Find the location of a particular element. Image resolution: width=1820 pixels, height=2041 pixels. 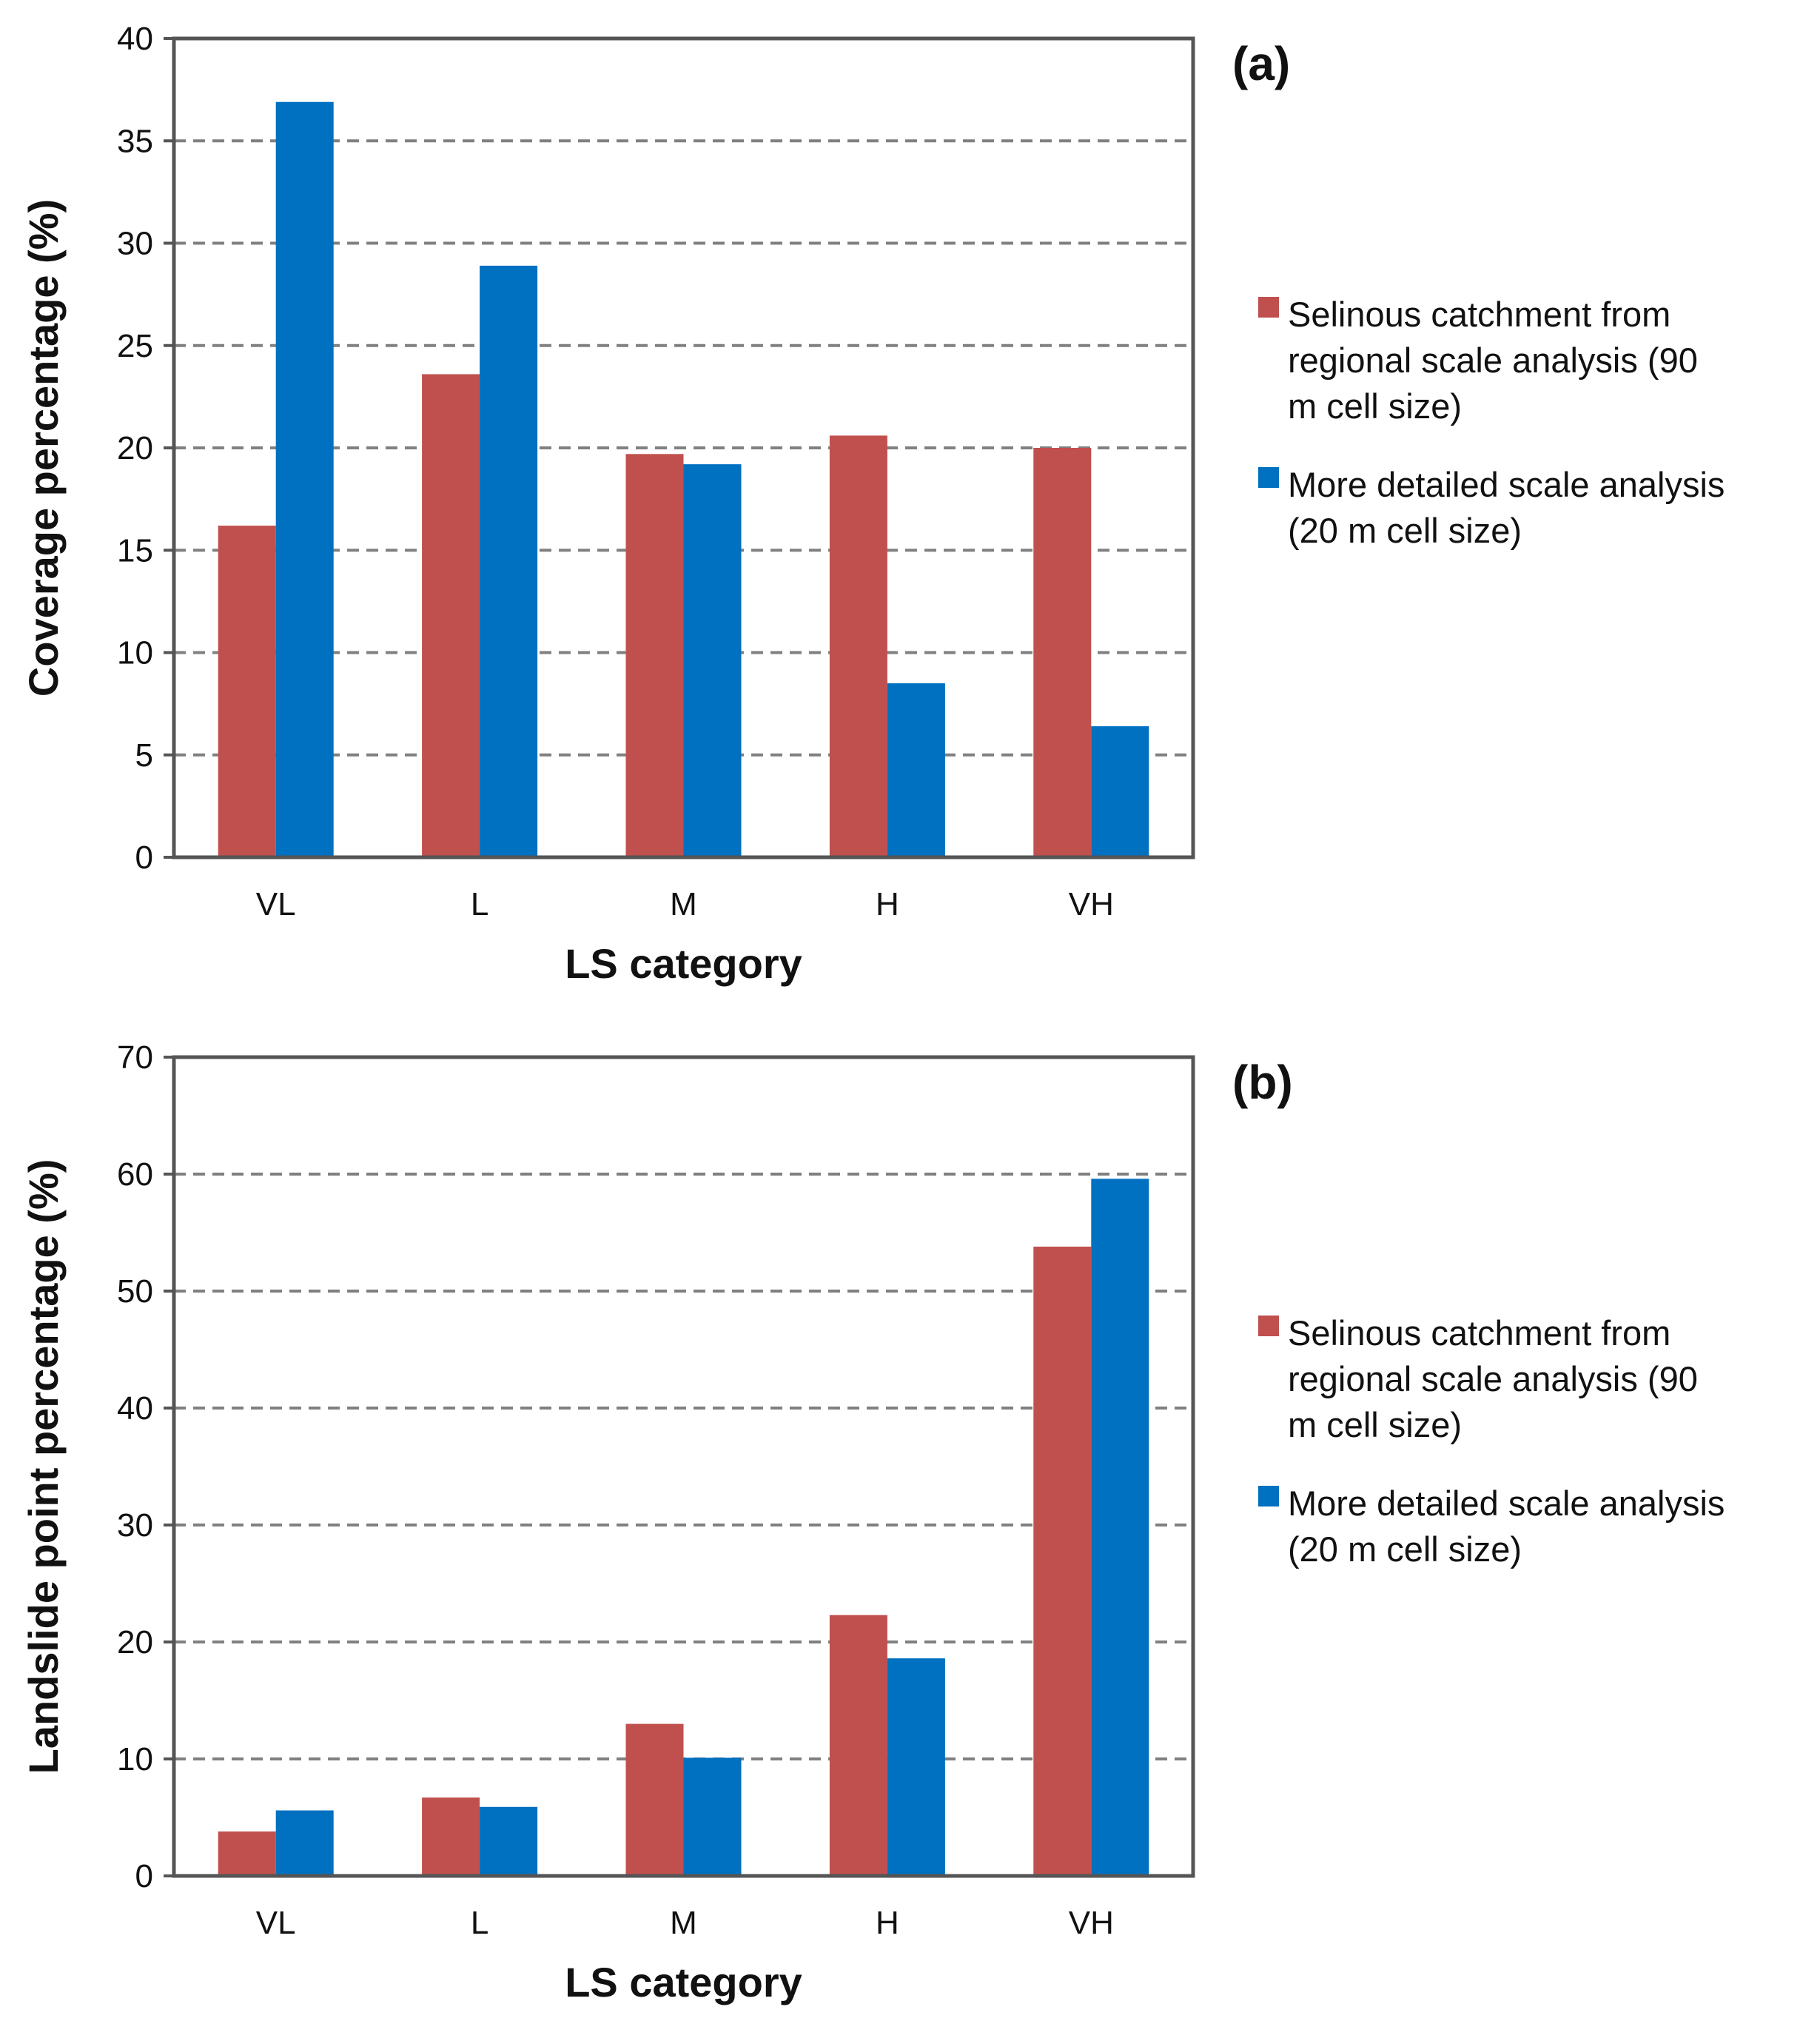

y-tick-label: 5 is located at coordinates (144, 755).